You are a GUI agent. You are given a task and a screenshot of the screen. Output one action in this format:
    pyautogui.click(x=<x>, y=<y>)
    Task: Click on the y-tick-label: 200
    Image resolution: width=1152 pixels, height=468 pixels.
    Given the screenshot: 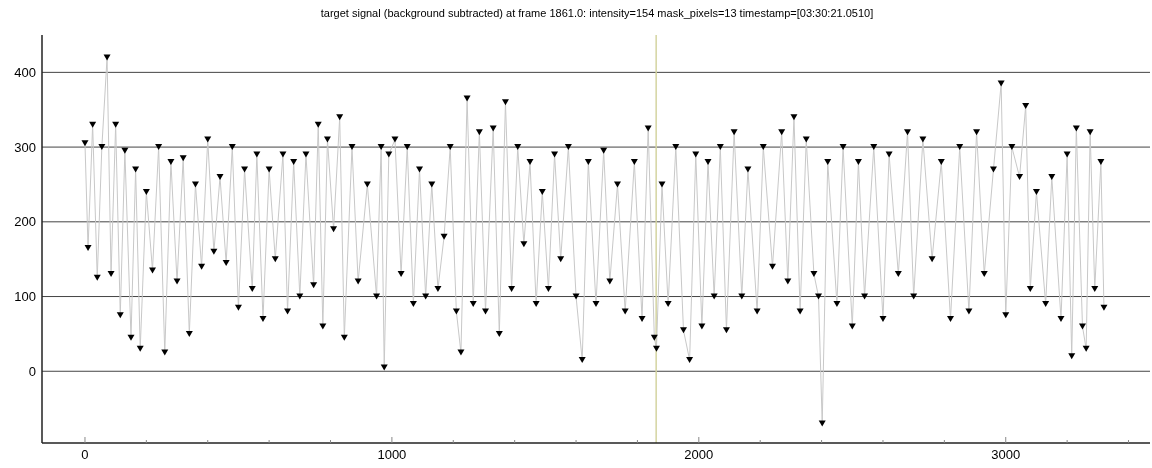 What is the action you would take?
    pyautogui.click(x=25, y=222)
    